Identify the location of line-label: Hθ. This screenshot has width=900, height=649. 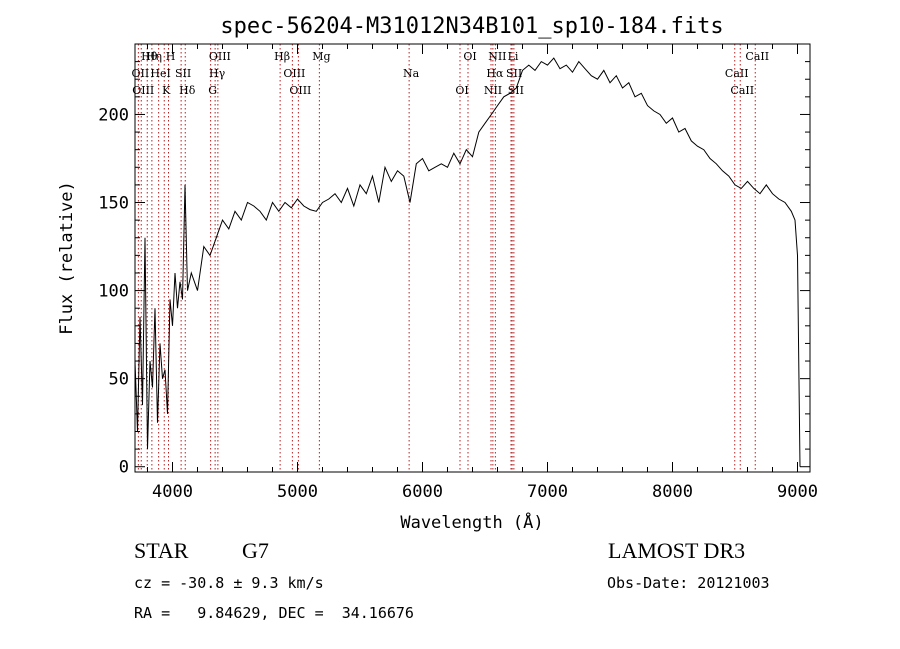
(149, 56).